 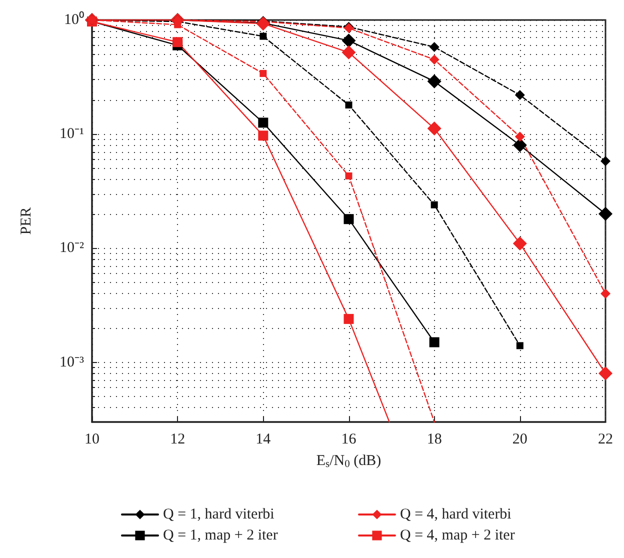 I want to click on x-tick-label: 22, so click(x=605, y=440).